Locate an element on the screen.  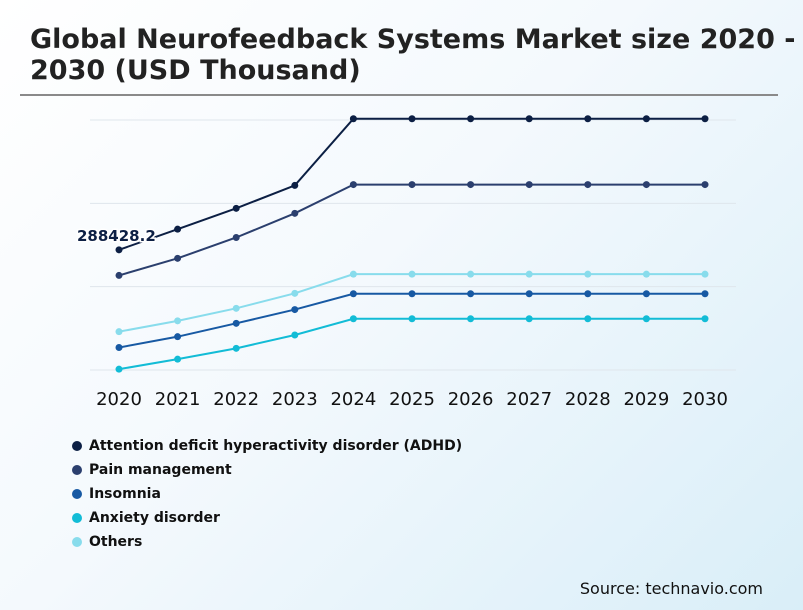
x-tick-label: 2022 is located at coordinates (236, 399).